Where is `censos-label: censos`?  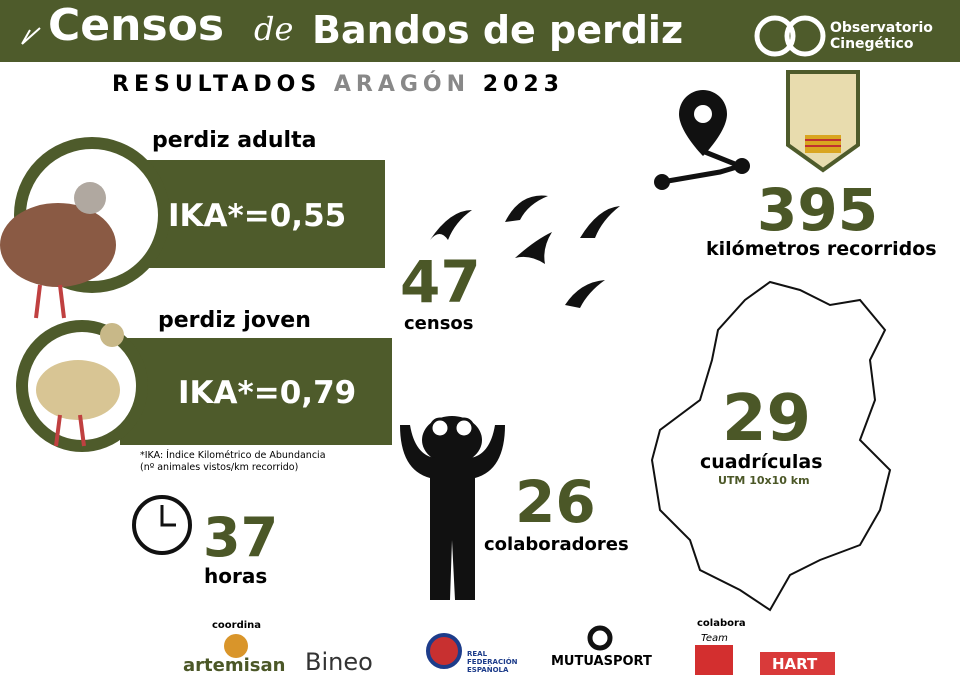
censos-label: censos is located at coordinates (439, 323).